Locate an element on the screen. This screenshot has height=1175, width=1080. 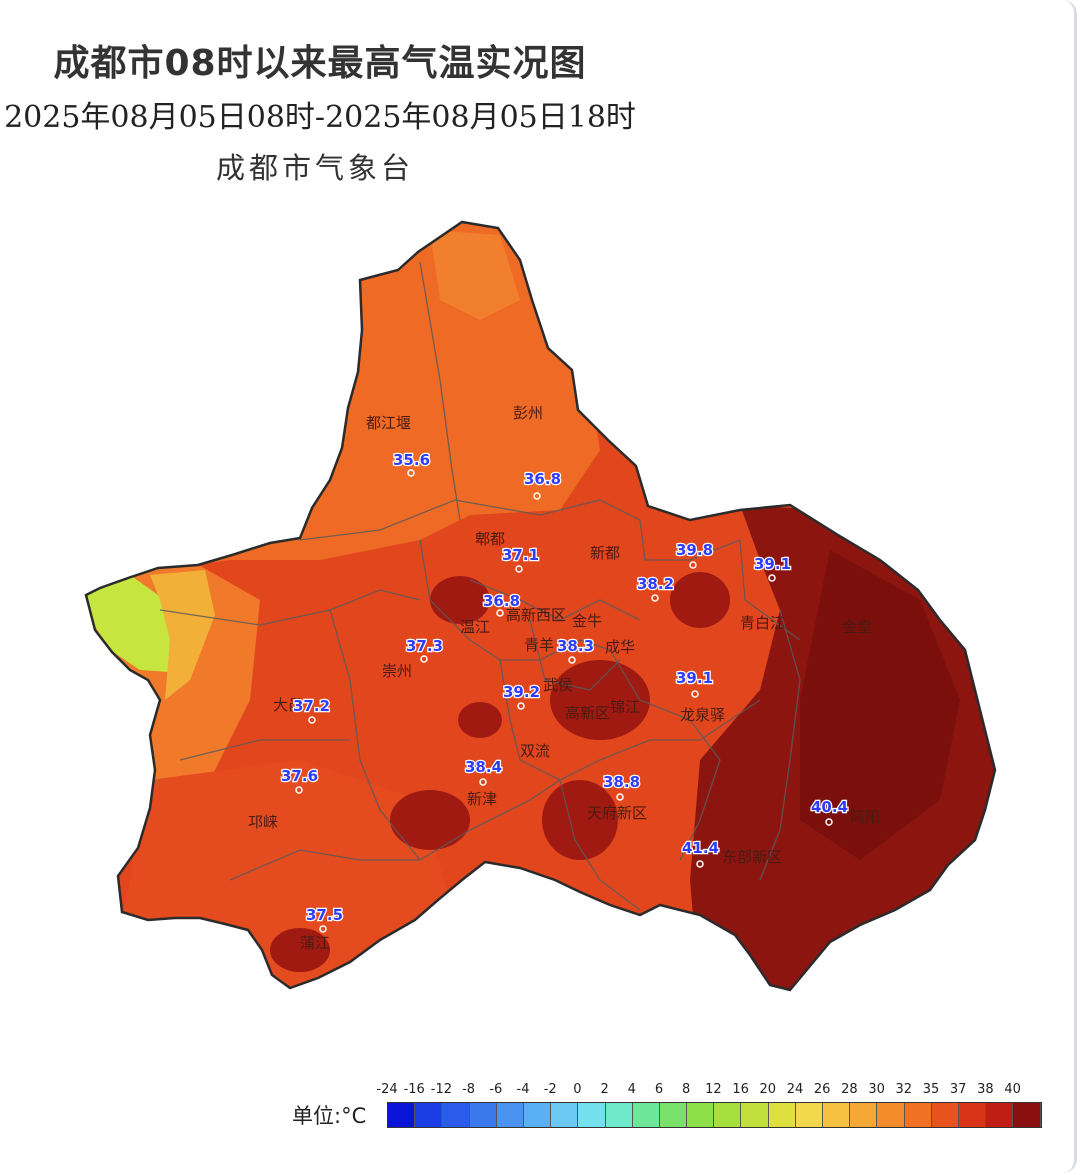
legend-tick-label: 28 is located at coordinates (849, 1089).